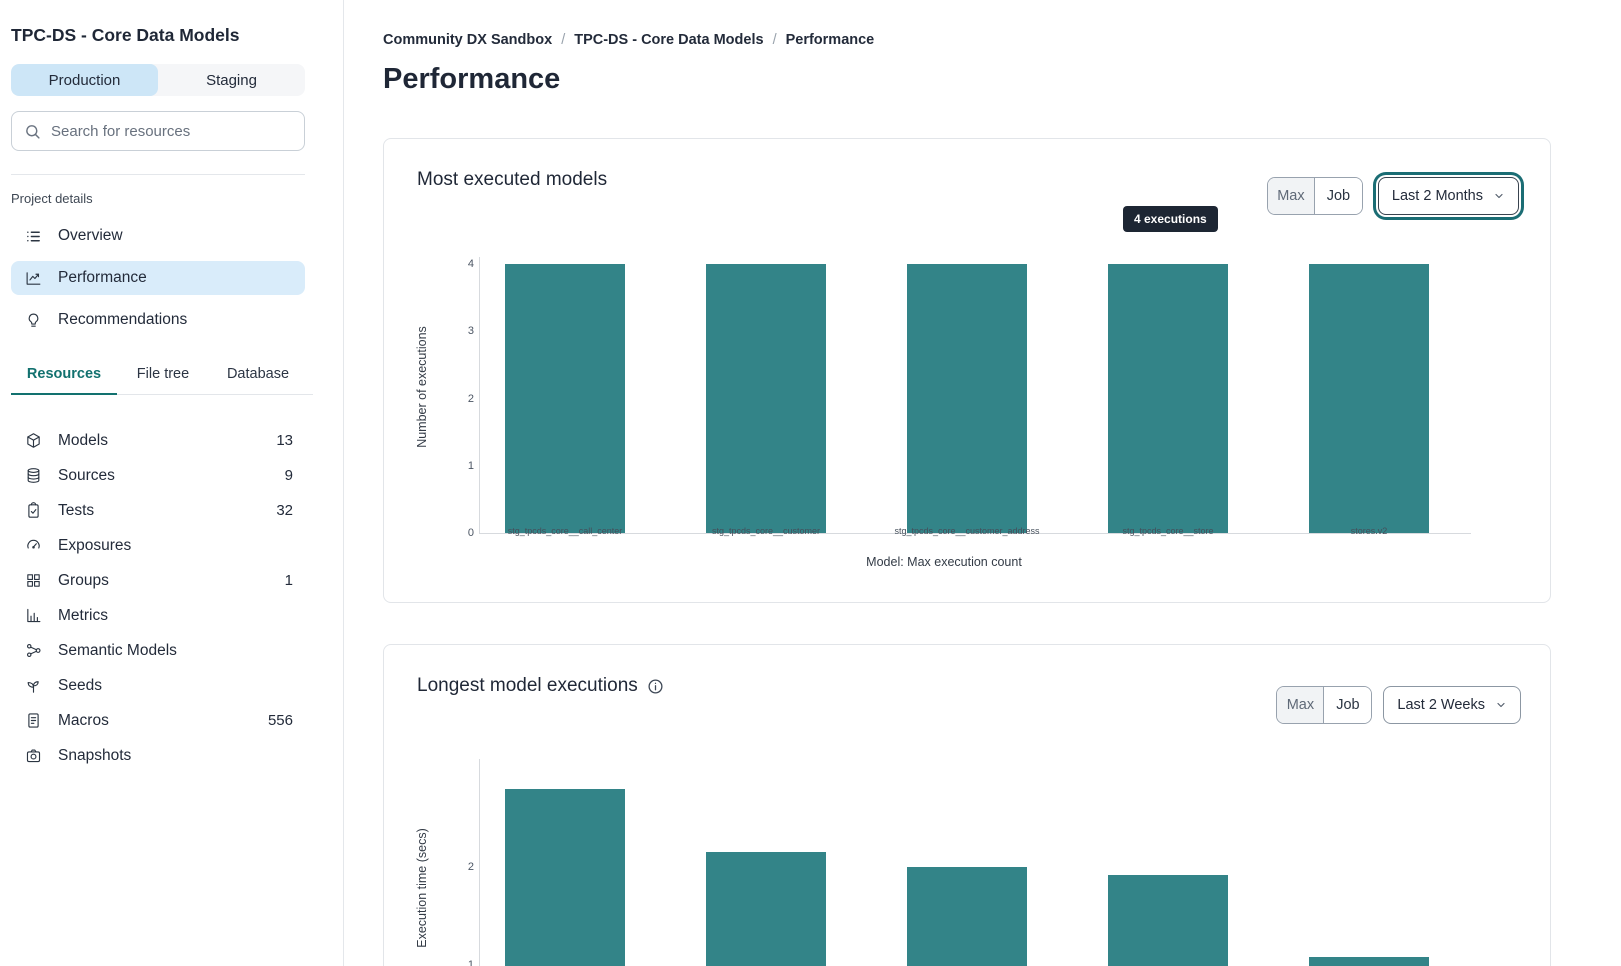 The image size is (1621, 966). What do you see at coordinates (468, 40) in the screenshot?
I see `breadcrumb-item: Community DX Sandbox` at bounding box center [468, 40].